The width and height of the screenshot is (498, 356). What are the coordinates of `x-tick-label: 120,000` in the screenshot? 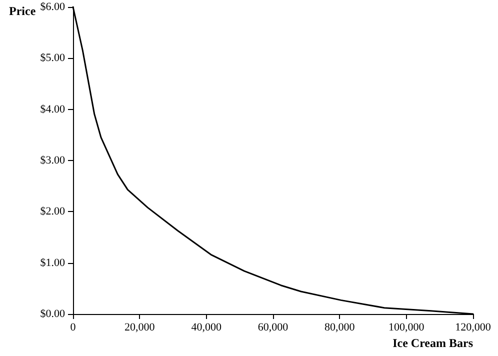 It's located at (473, 328).